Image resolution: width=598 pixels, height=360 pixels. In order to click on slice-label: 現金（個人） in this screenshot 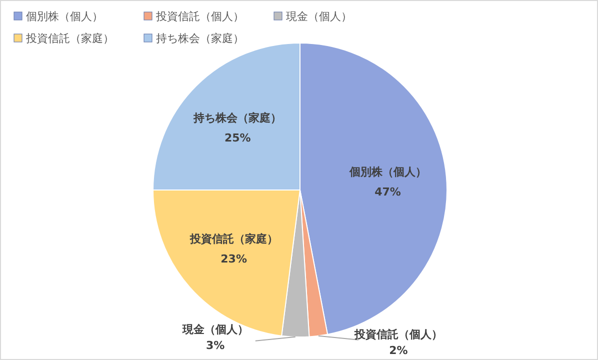, I will do `click(214, 329)`.